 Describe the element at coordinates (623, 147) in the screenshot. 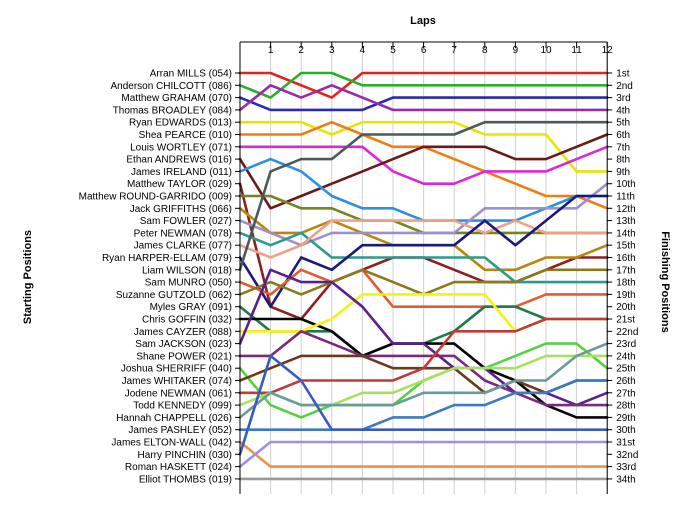

I see `finishing-position-7: 7th` at that location.